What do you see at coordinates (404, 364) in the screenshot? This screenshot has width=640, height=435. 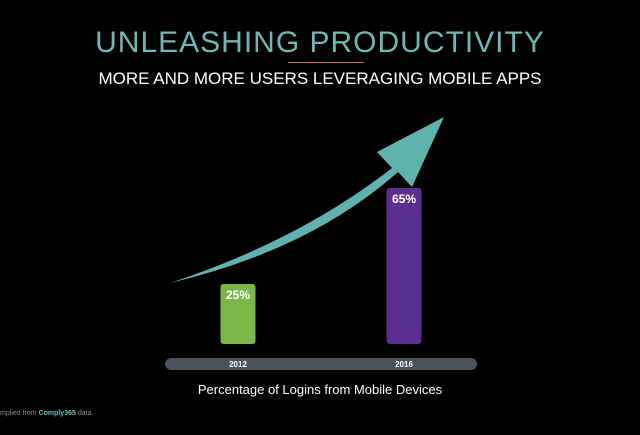 I see `x-tick-label-2016: 2016` at bounding box center [404, 364].